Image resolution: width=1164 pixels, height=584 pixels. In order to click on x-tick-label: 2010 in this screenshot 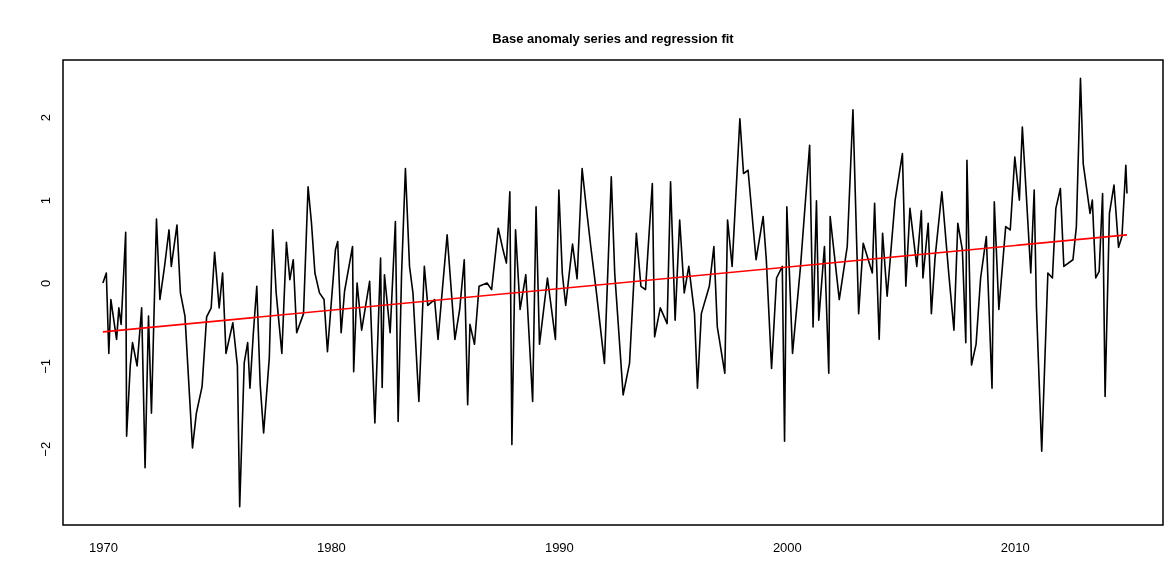, I will do `click(1015, 547)`.